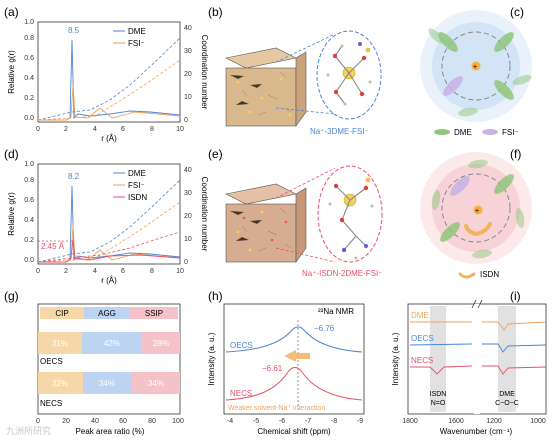 The image size is (554, 440). Describe the element at coordinates (494, 421) in the screenshot. I see `svg-text: 1200` at that location.